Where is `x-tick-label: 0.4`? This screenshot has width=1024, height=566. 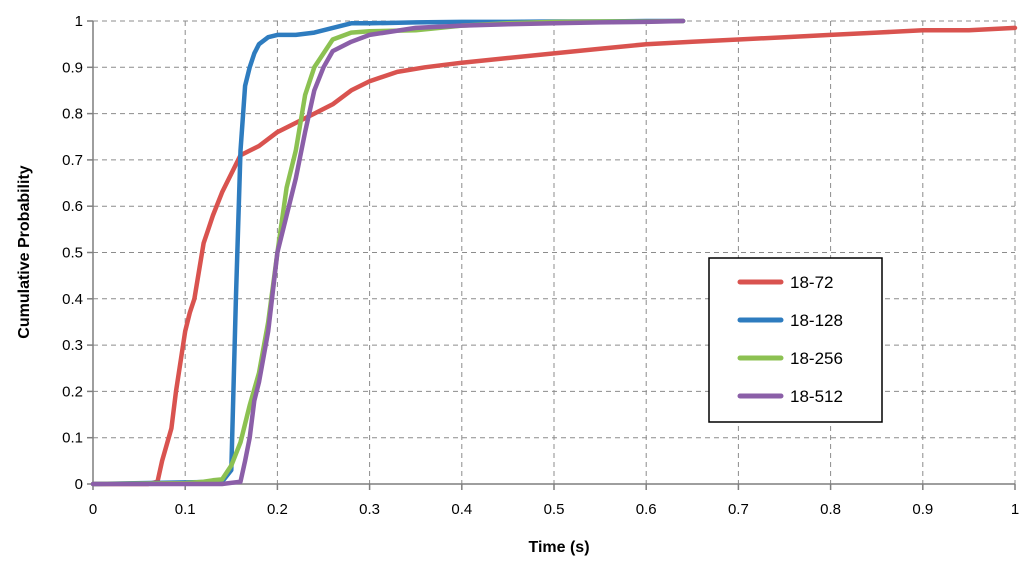 x-tick-label: 0.4 is located at coordinates (461, 509).